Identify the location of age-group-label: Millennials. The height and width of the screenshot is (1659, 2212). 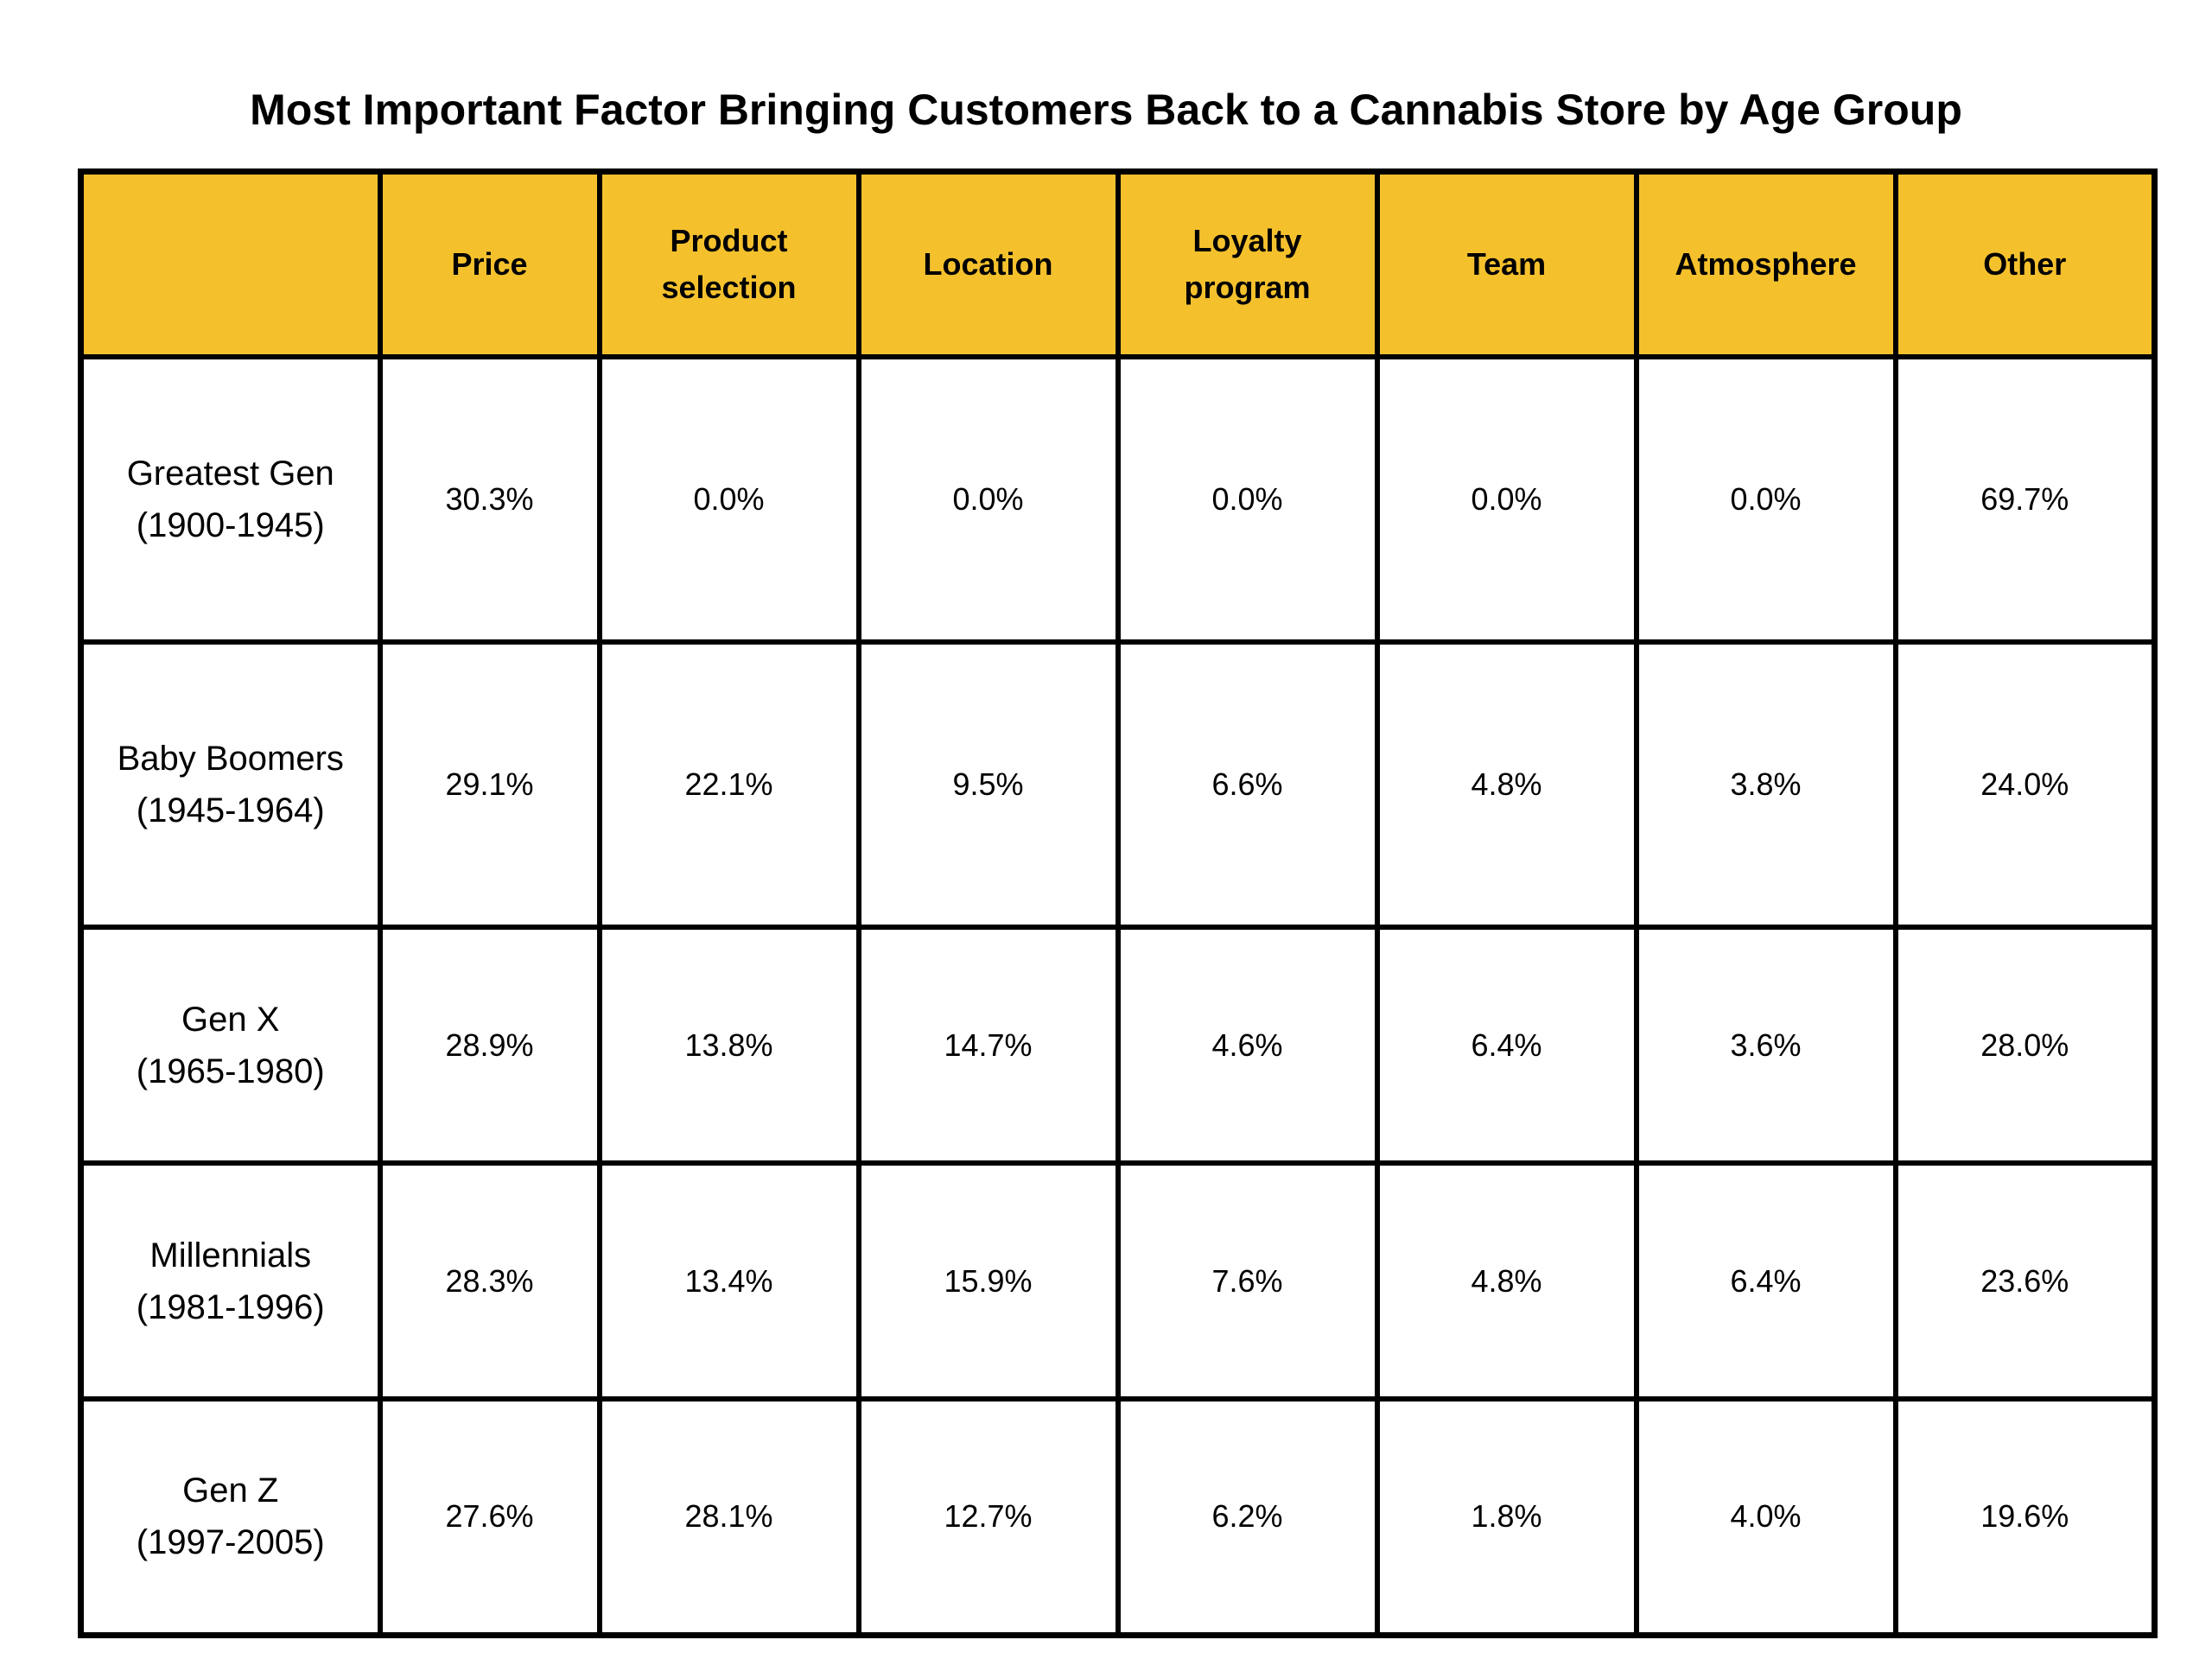
(231, 1255).